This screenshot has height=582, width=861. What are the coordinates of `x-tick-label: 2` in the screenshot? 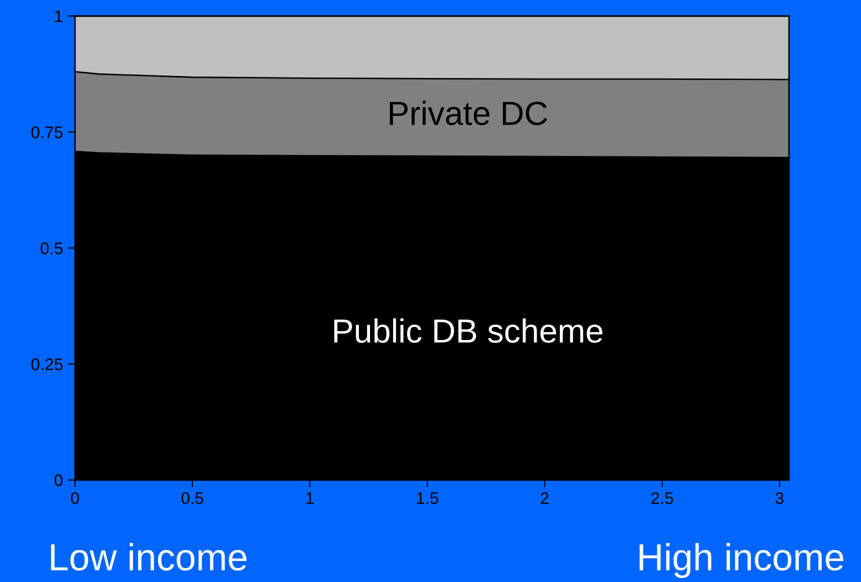 It's located at (544, 498).